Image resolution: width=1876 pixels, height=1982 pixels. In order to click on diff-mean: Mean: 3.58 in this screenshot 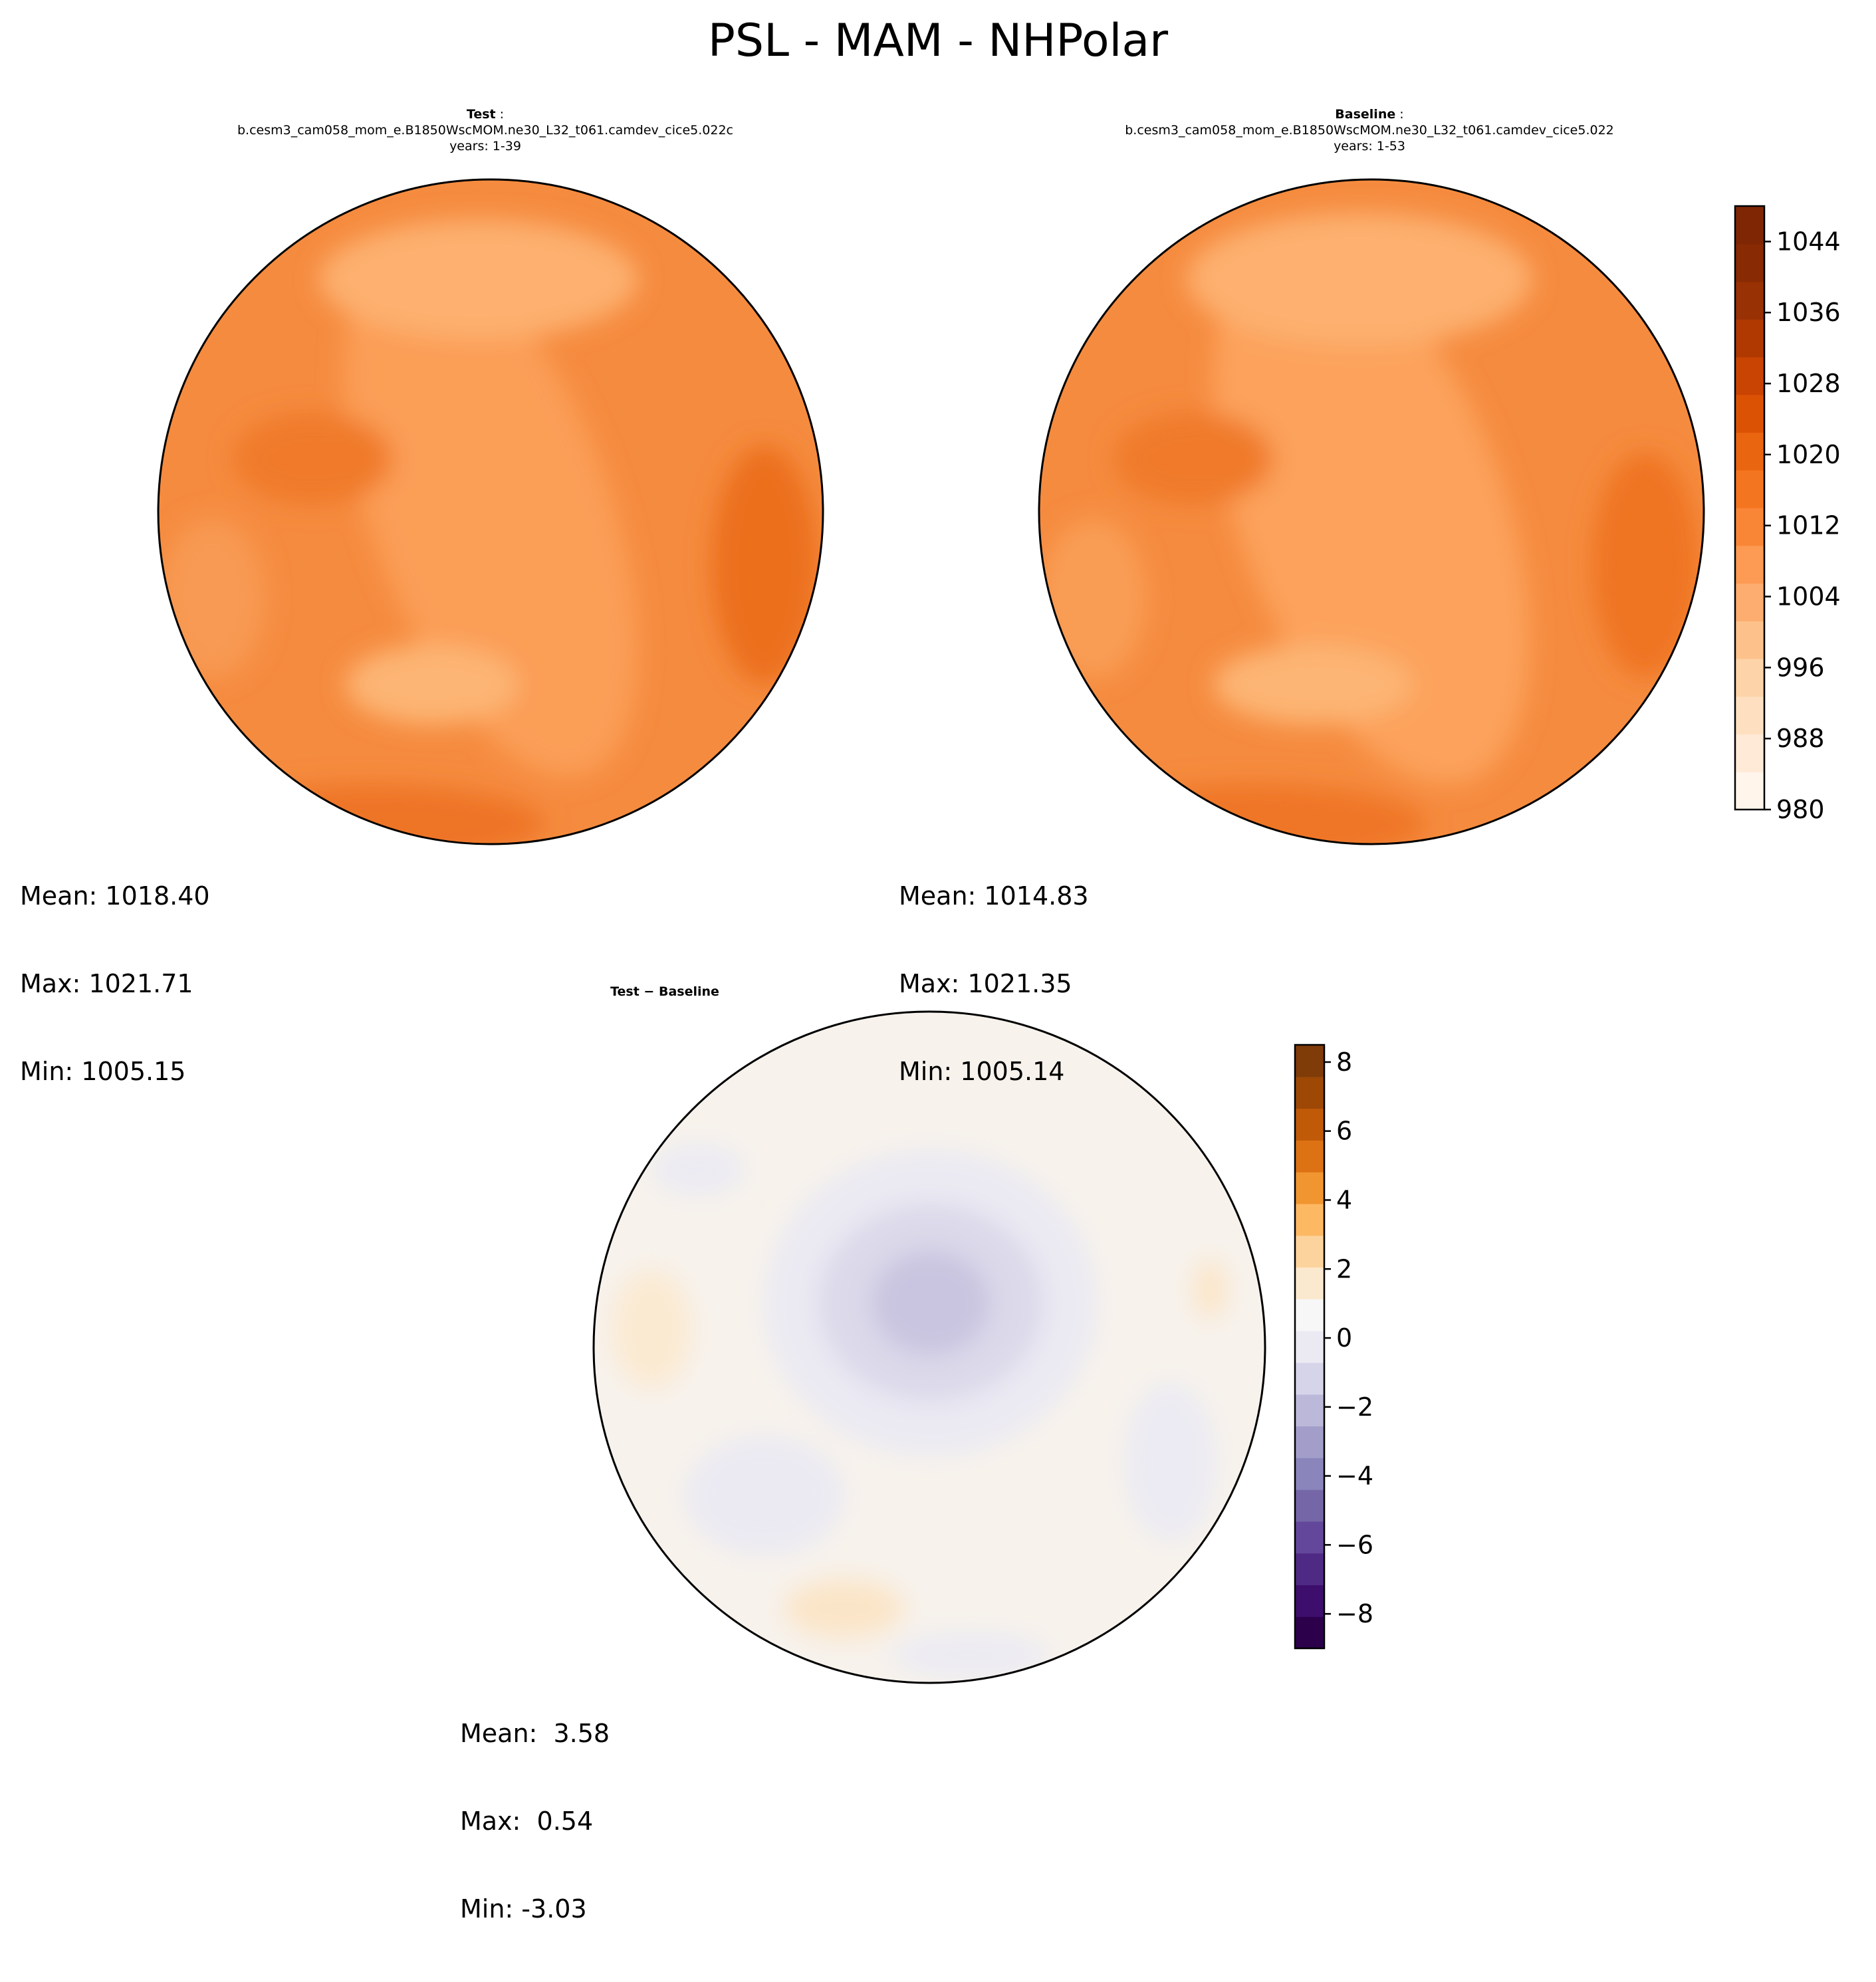, I will do `click(535, 1733)`.